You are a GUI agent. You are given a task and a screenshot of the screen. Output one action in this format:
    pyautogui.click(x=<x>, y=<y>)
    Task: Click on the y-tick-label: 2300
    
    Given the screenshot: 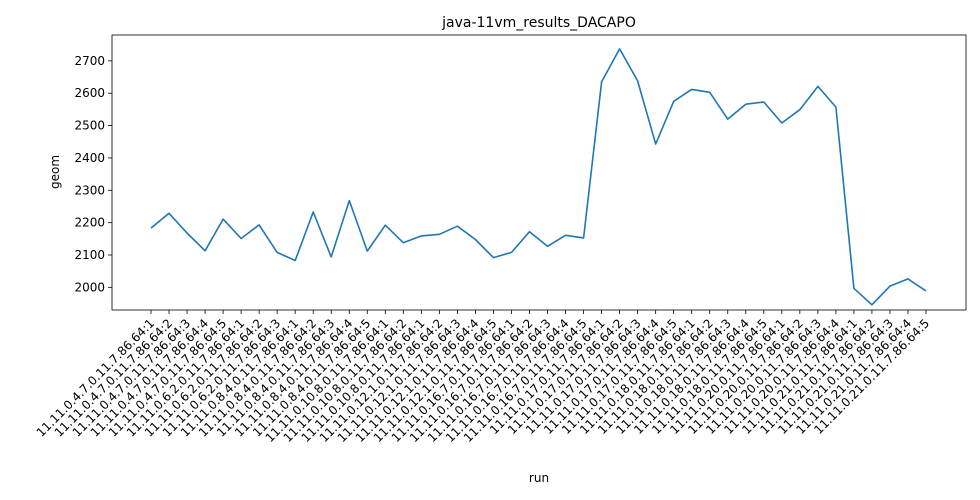 What is the action you would take?
    pyautogui.click(x=89, y=190)
    